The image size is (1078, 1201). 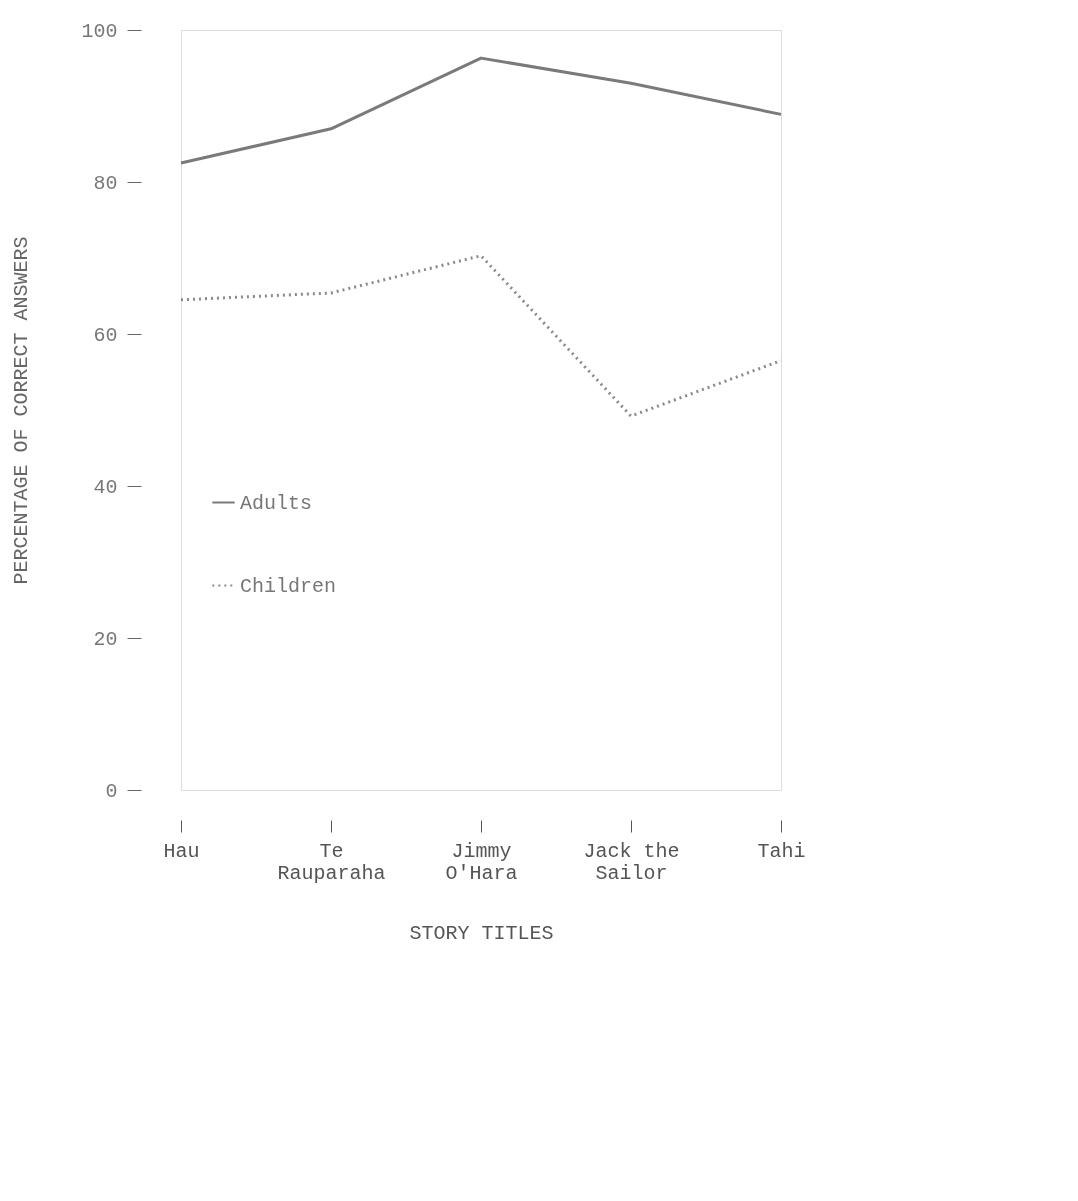 I want to click on x-tick-label: Te Rauparaha, so click(x=331, y=862).